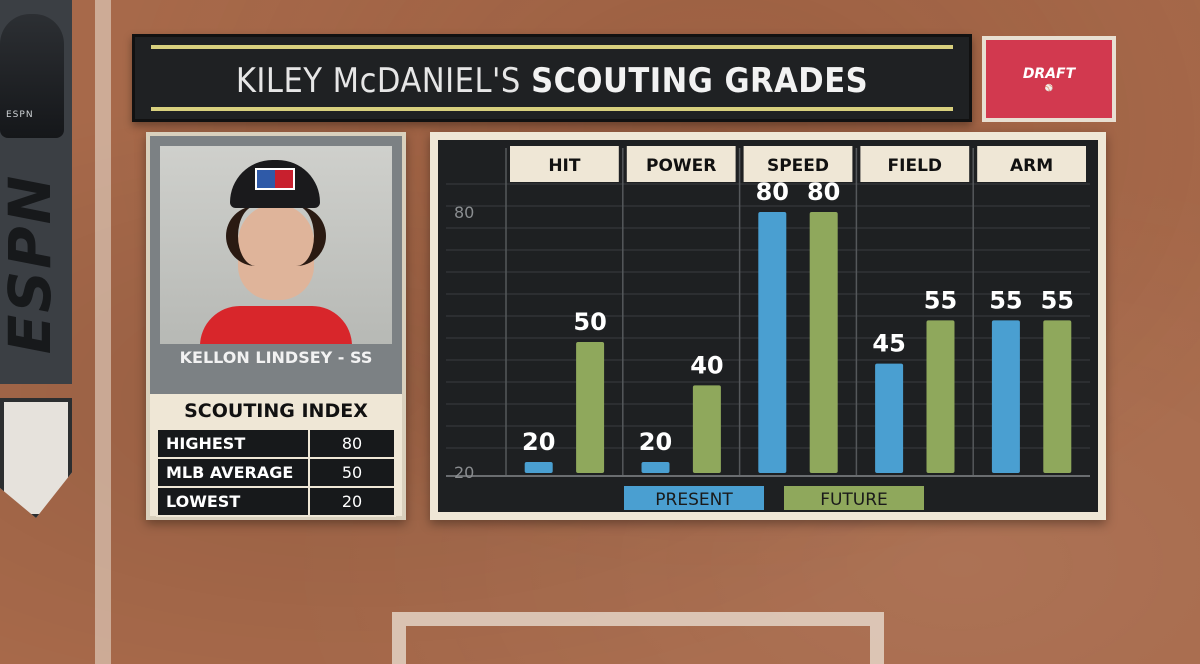 The image size is (1200, 664). I want to click on cap-logo-icon, so click(275, 179).